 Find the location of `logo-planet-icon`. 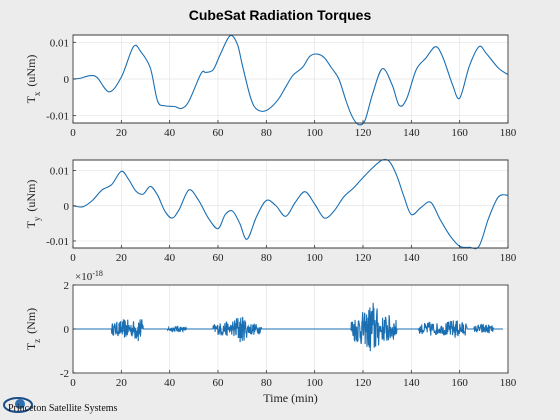

logo-planet-icon is located at coordinates (20, 404).